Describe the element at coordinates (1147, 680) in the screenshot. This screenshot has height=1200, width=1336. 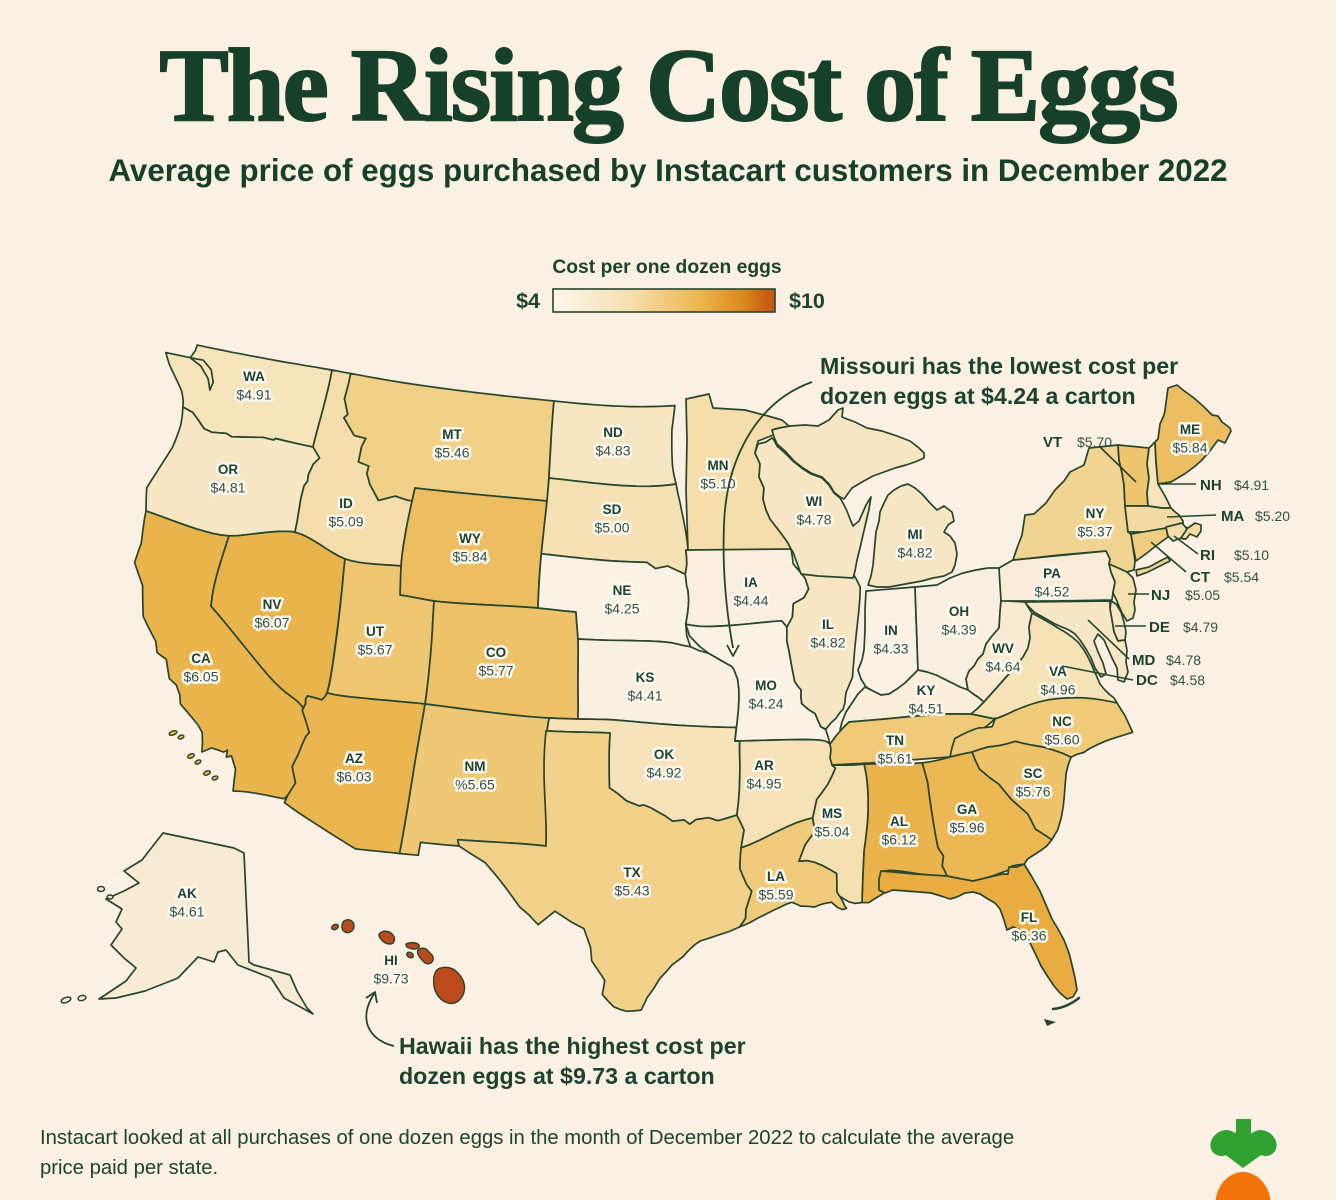
I see `svg-text: DC` at that location.